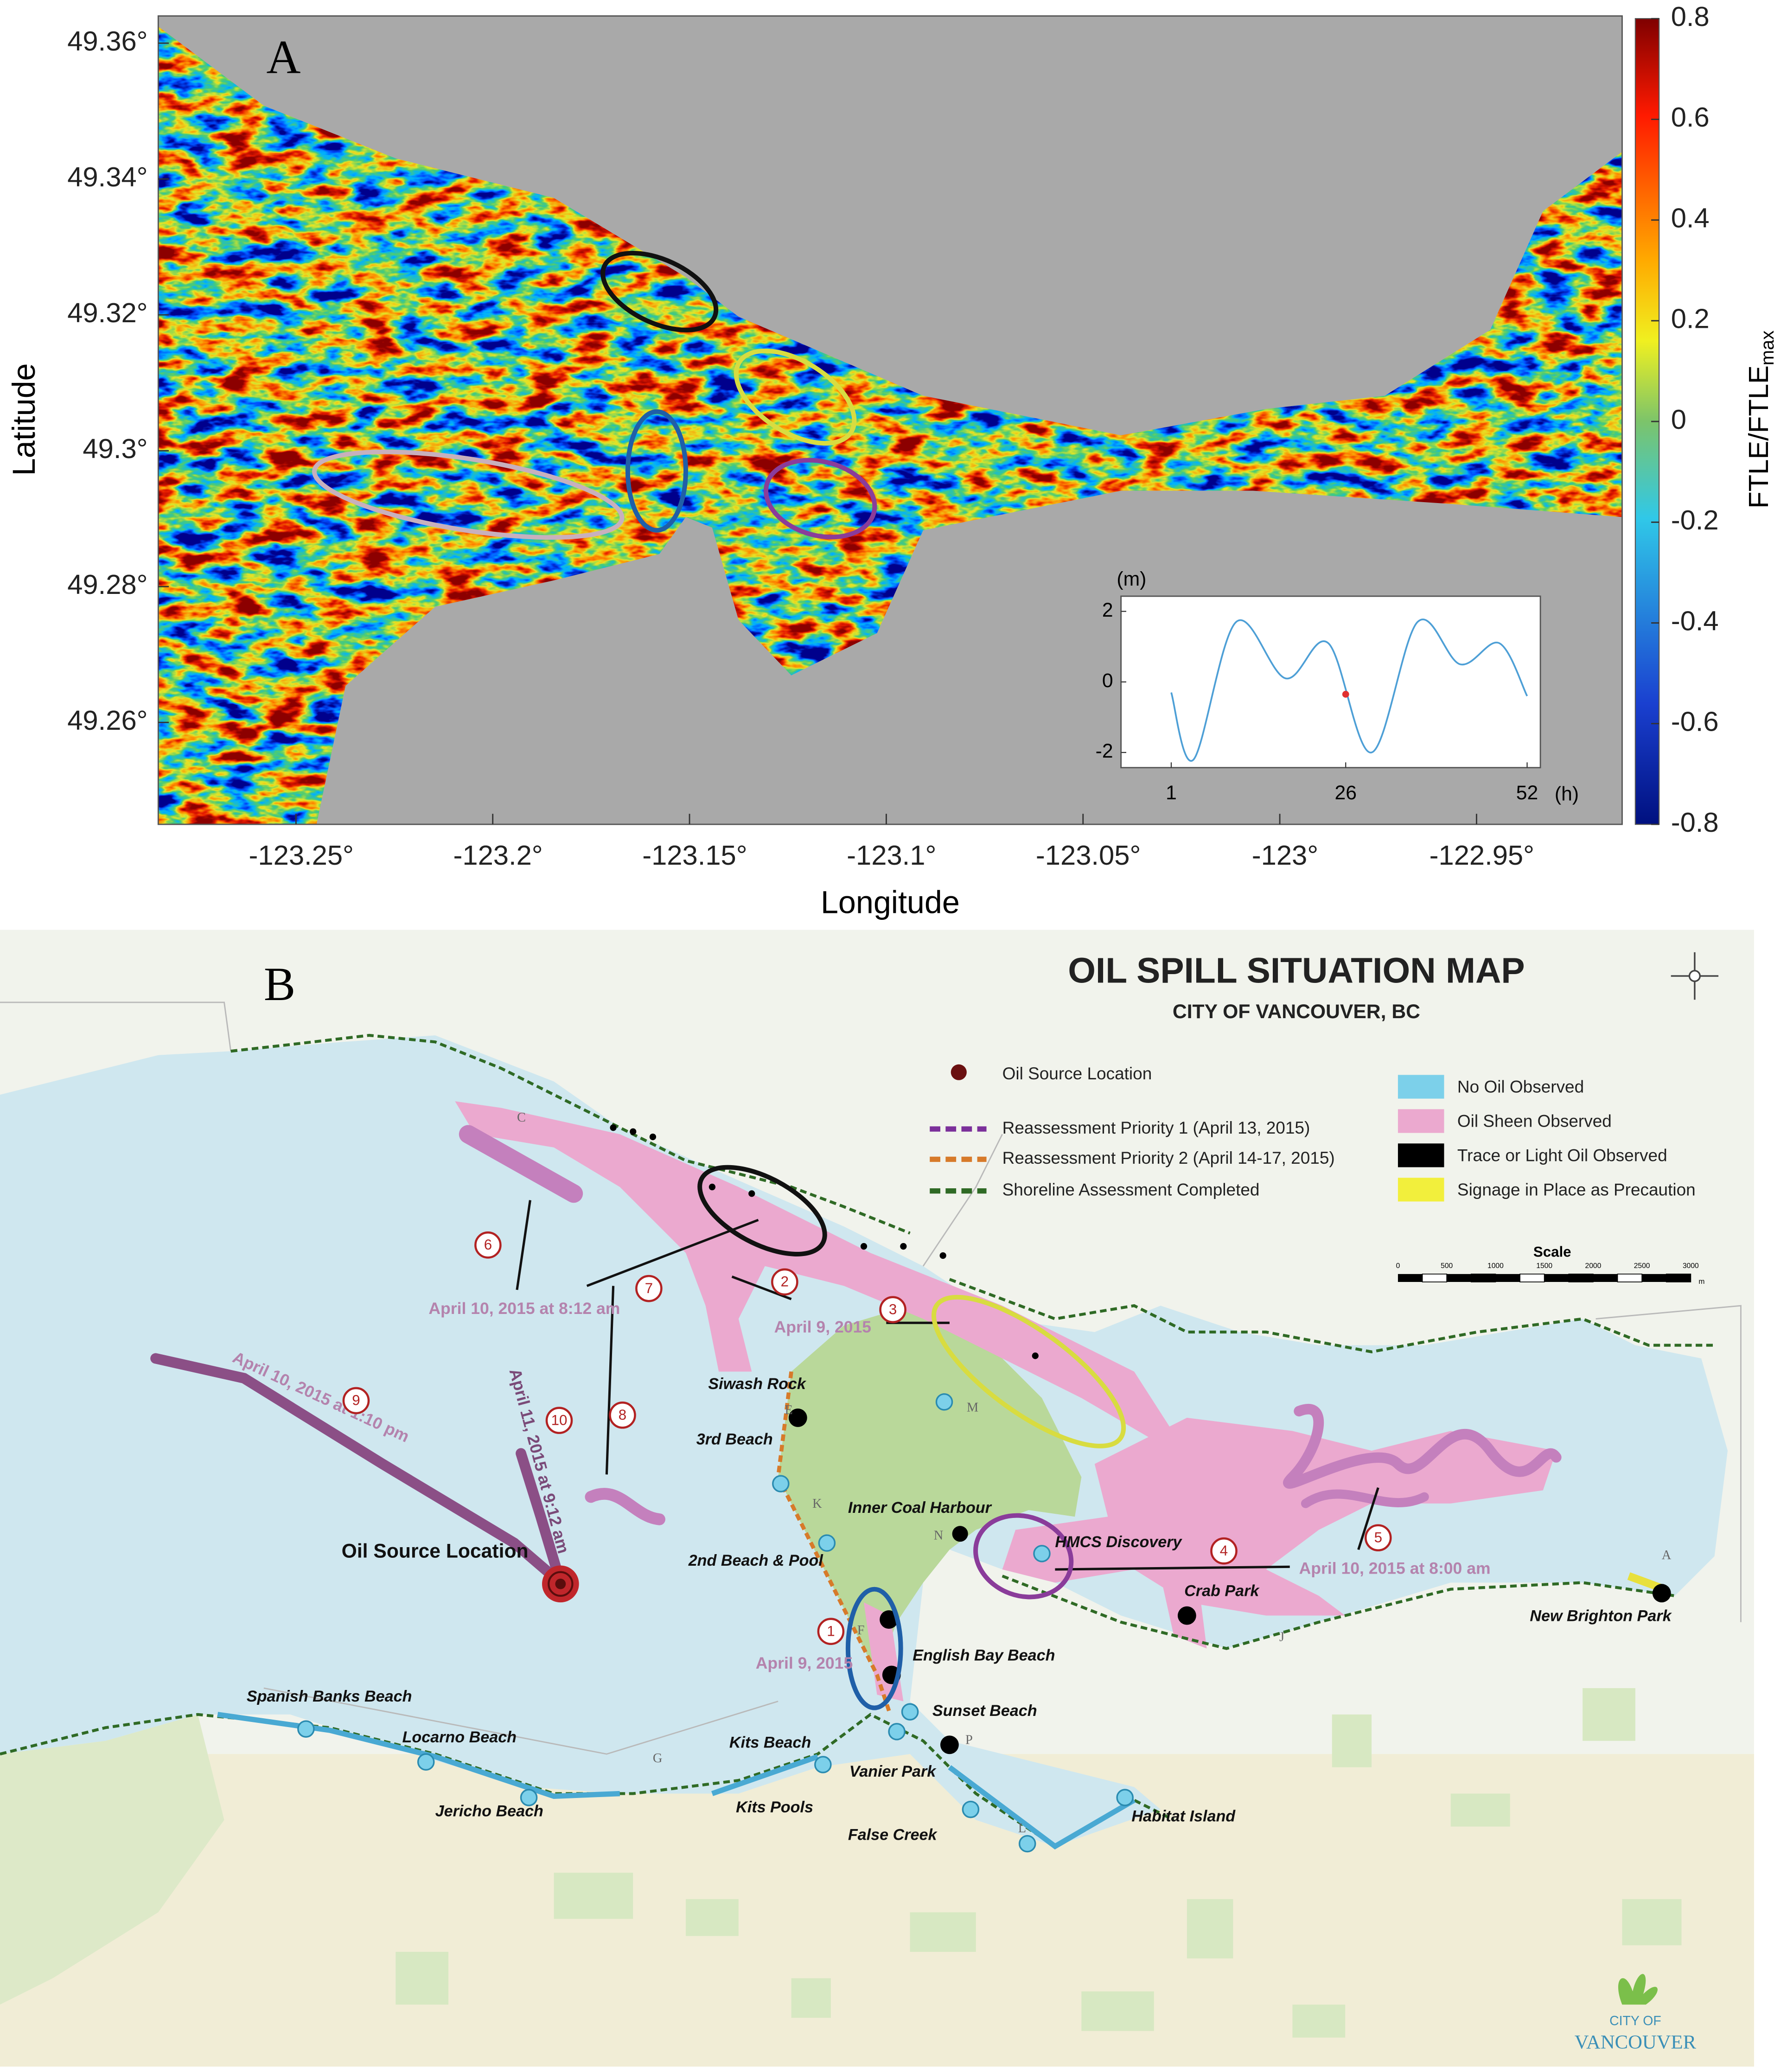 The height and width of the screenshot is (2072, 1787). What do you see at coordinates (358, 1470) in the screenshot?
I see `trajectory` at bounding box center [358, 1470].